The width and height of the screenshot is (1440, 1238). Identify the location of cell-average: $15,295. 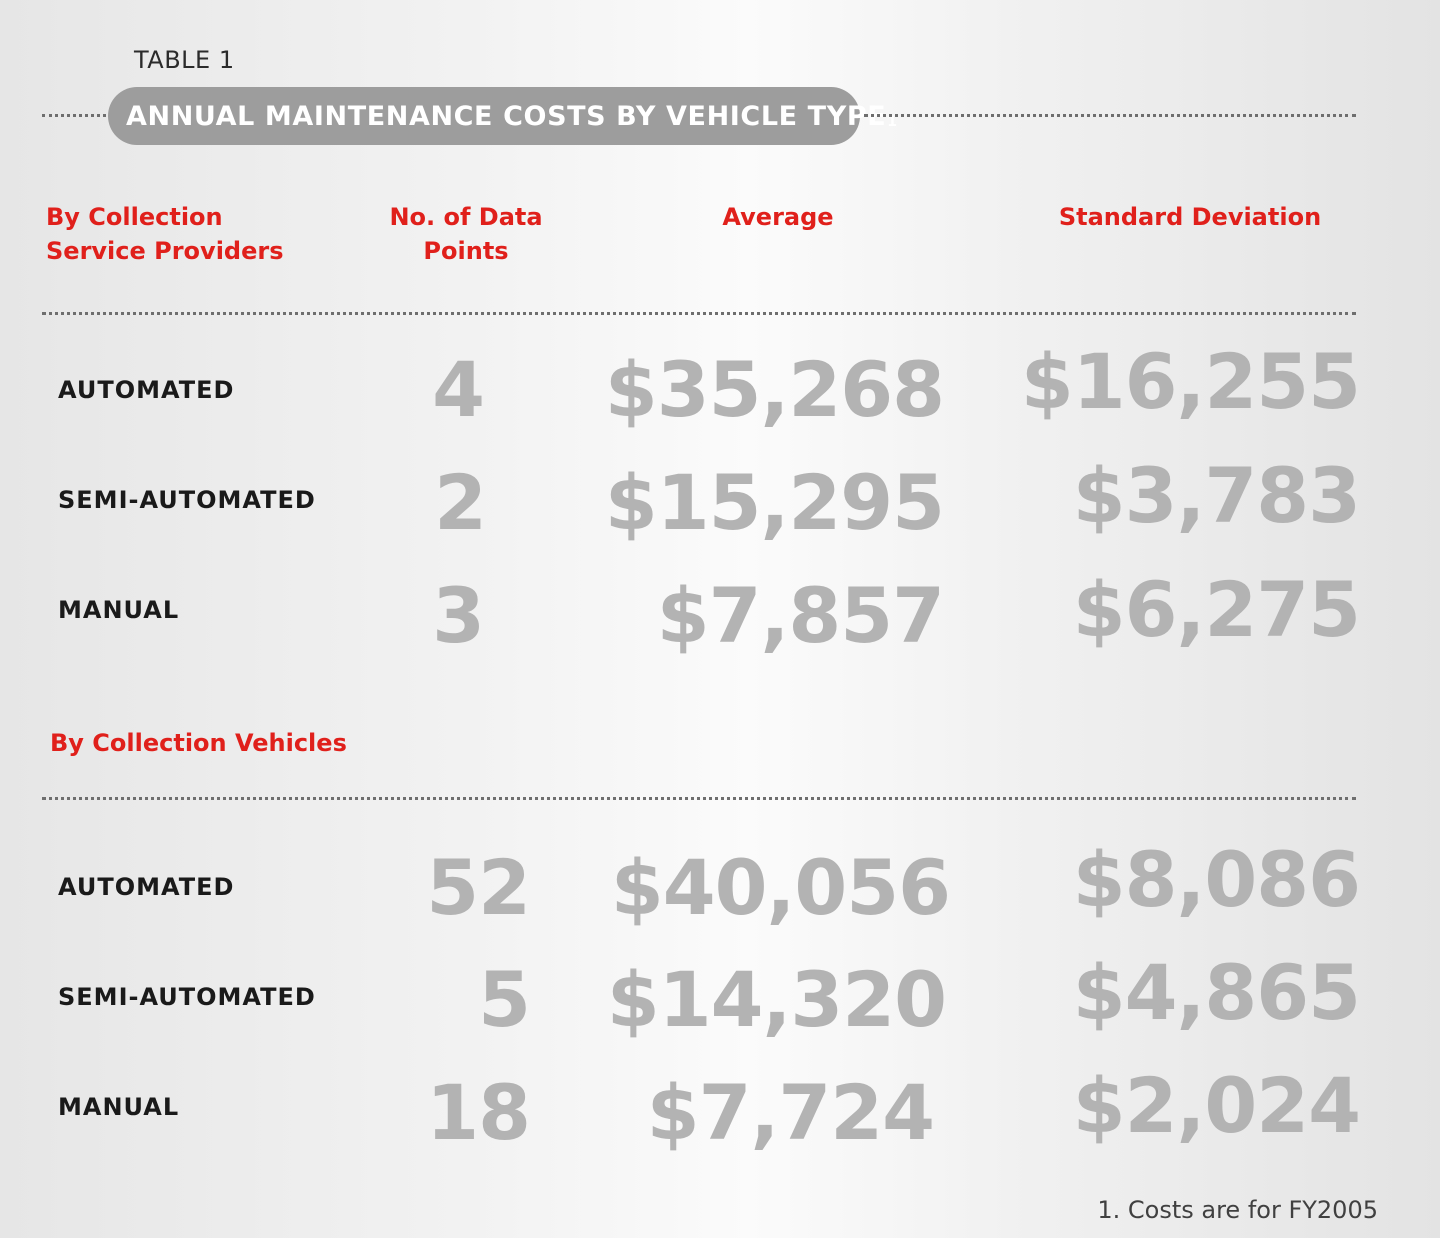
(774, 502).